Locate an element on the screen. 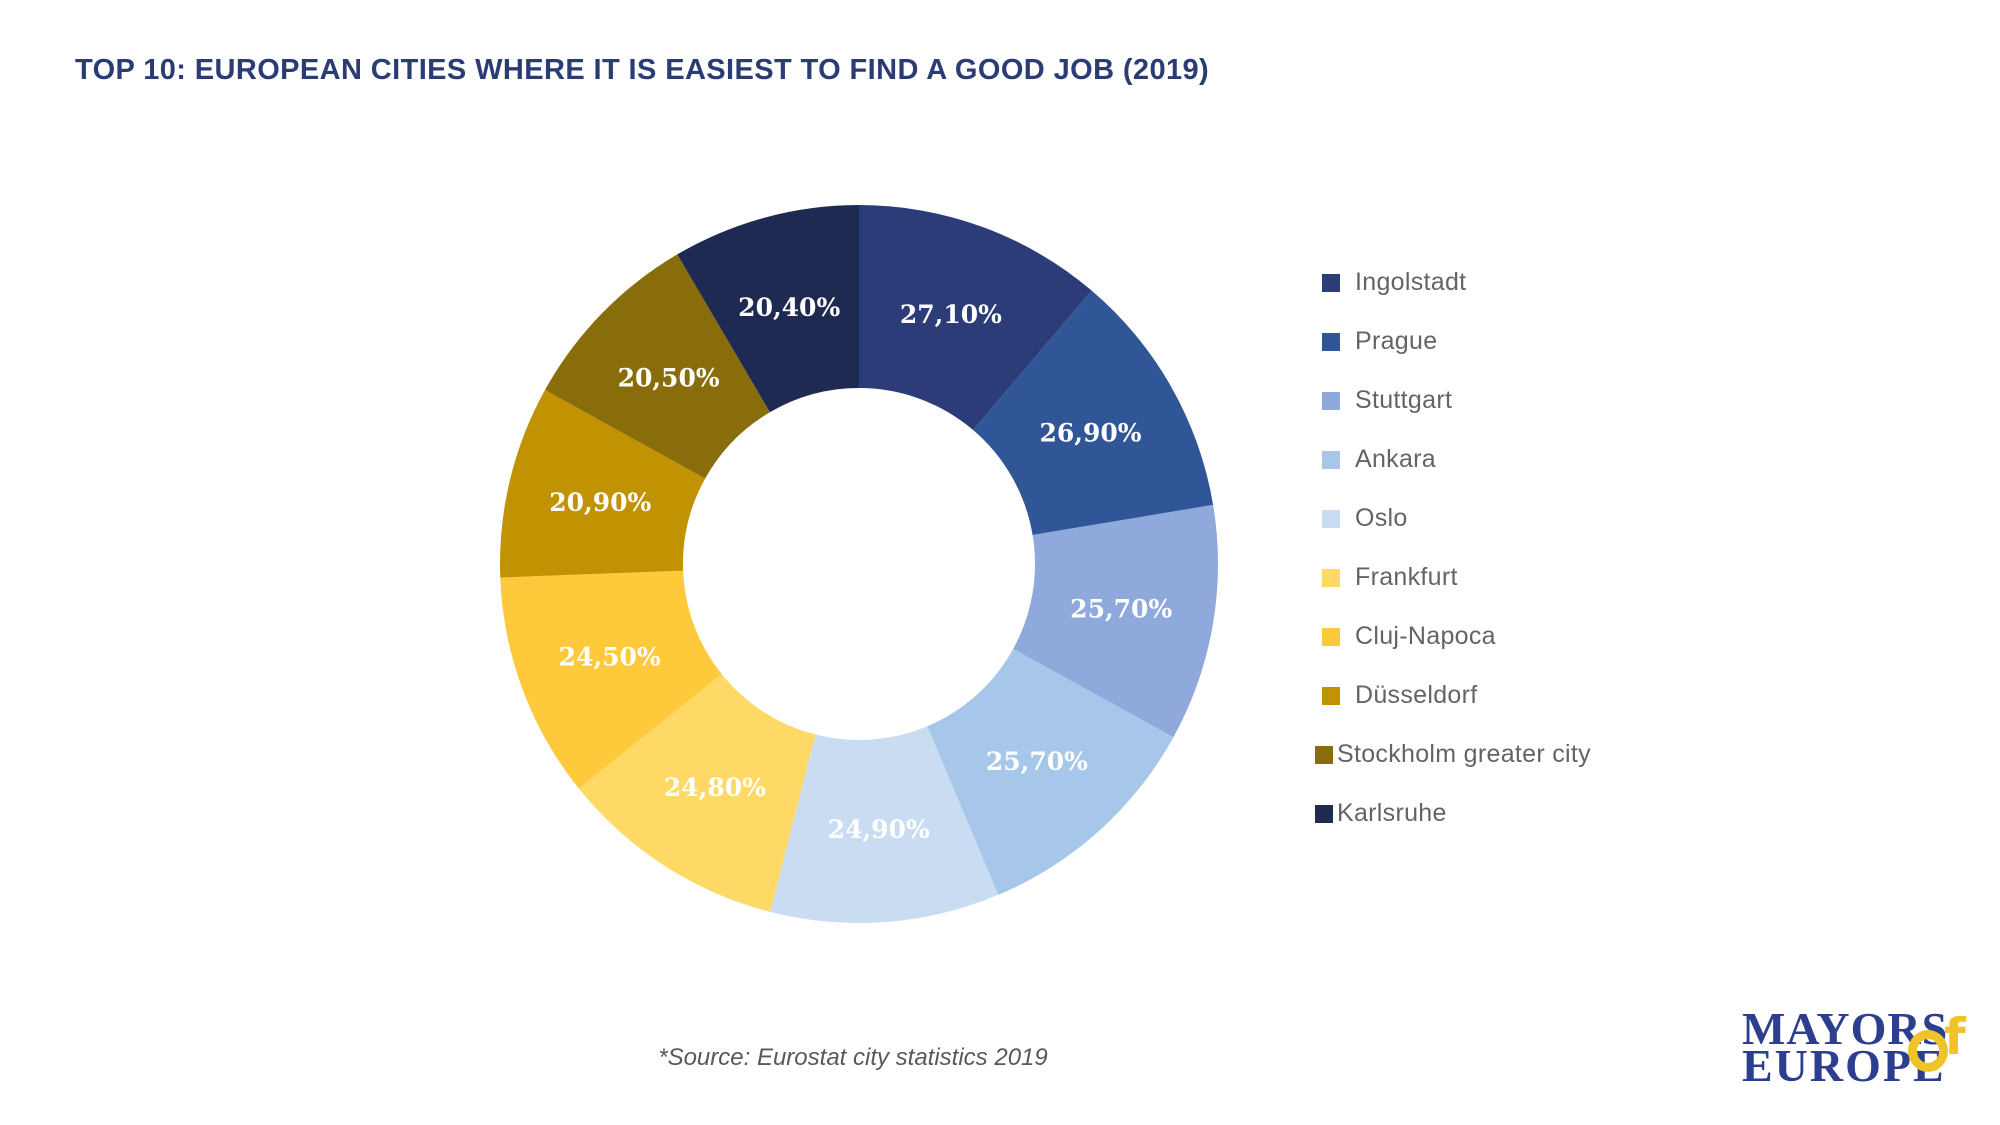  slice-label-ankara: 25,70% is located at coordinates (1037, 761).